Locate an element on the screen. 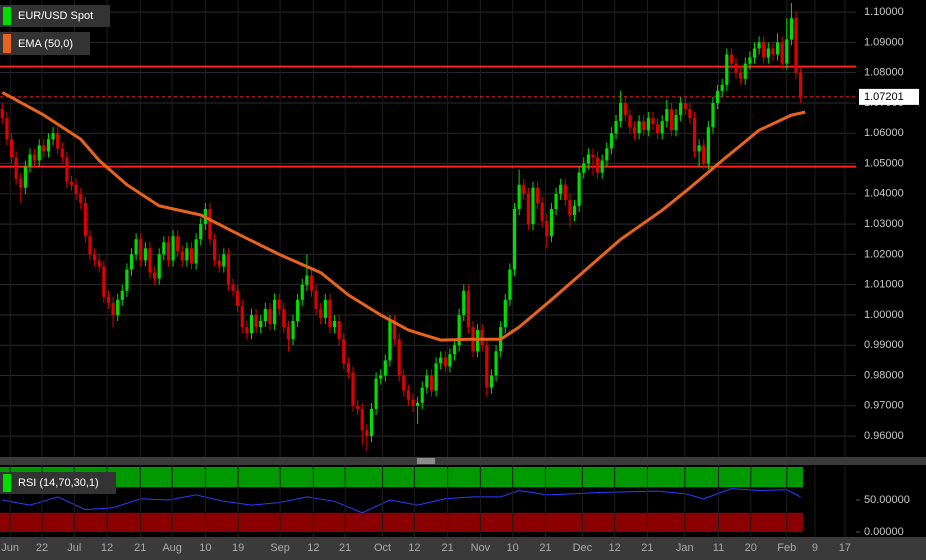 The width and height of the screenshot is (926, 560). y-tick-label: 1.00000 is located at coordinates (884, 315).